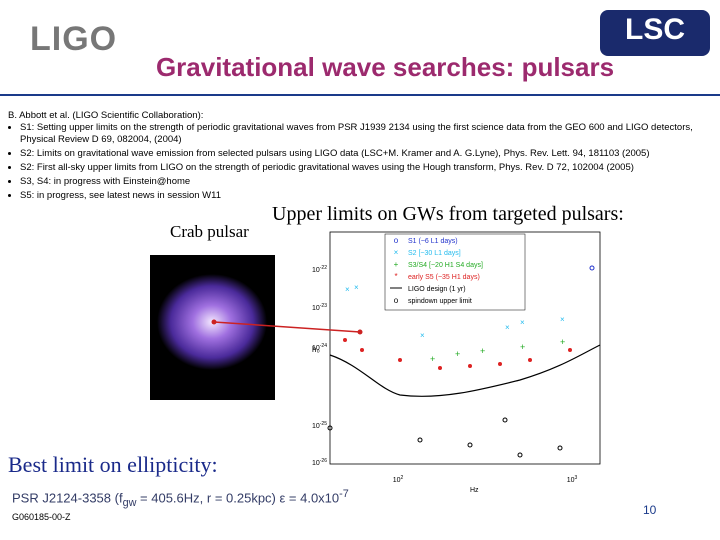 Image resolution: width=720 pixels, height=540 pixels. Describe the element at coordinates (323, 424) in the screenshot. I see `tick-exp: -25` at that location.